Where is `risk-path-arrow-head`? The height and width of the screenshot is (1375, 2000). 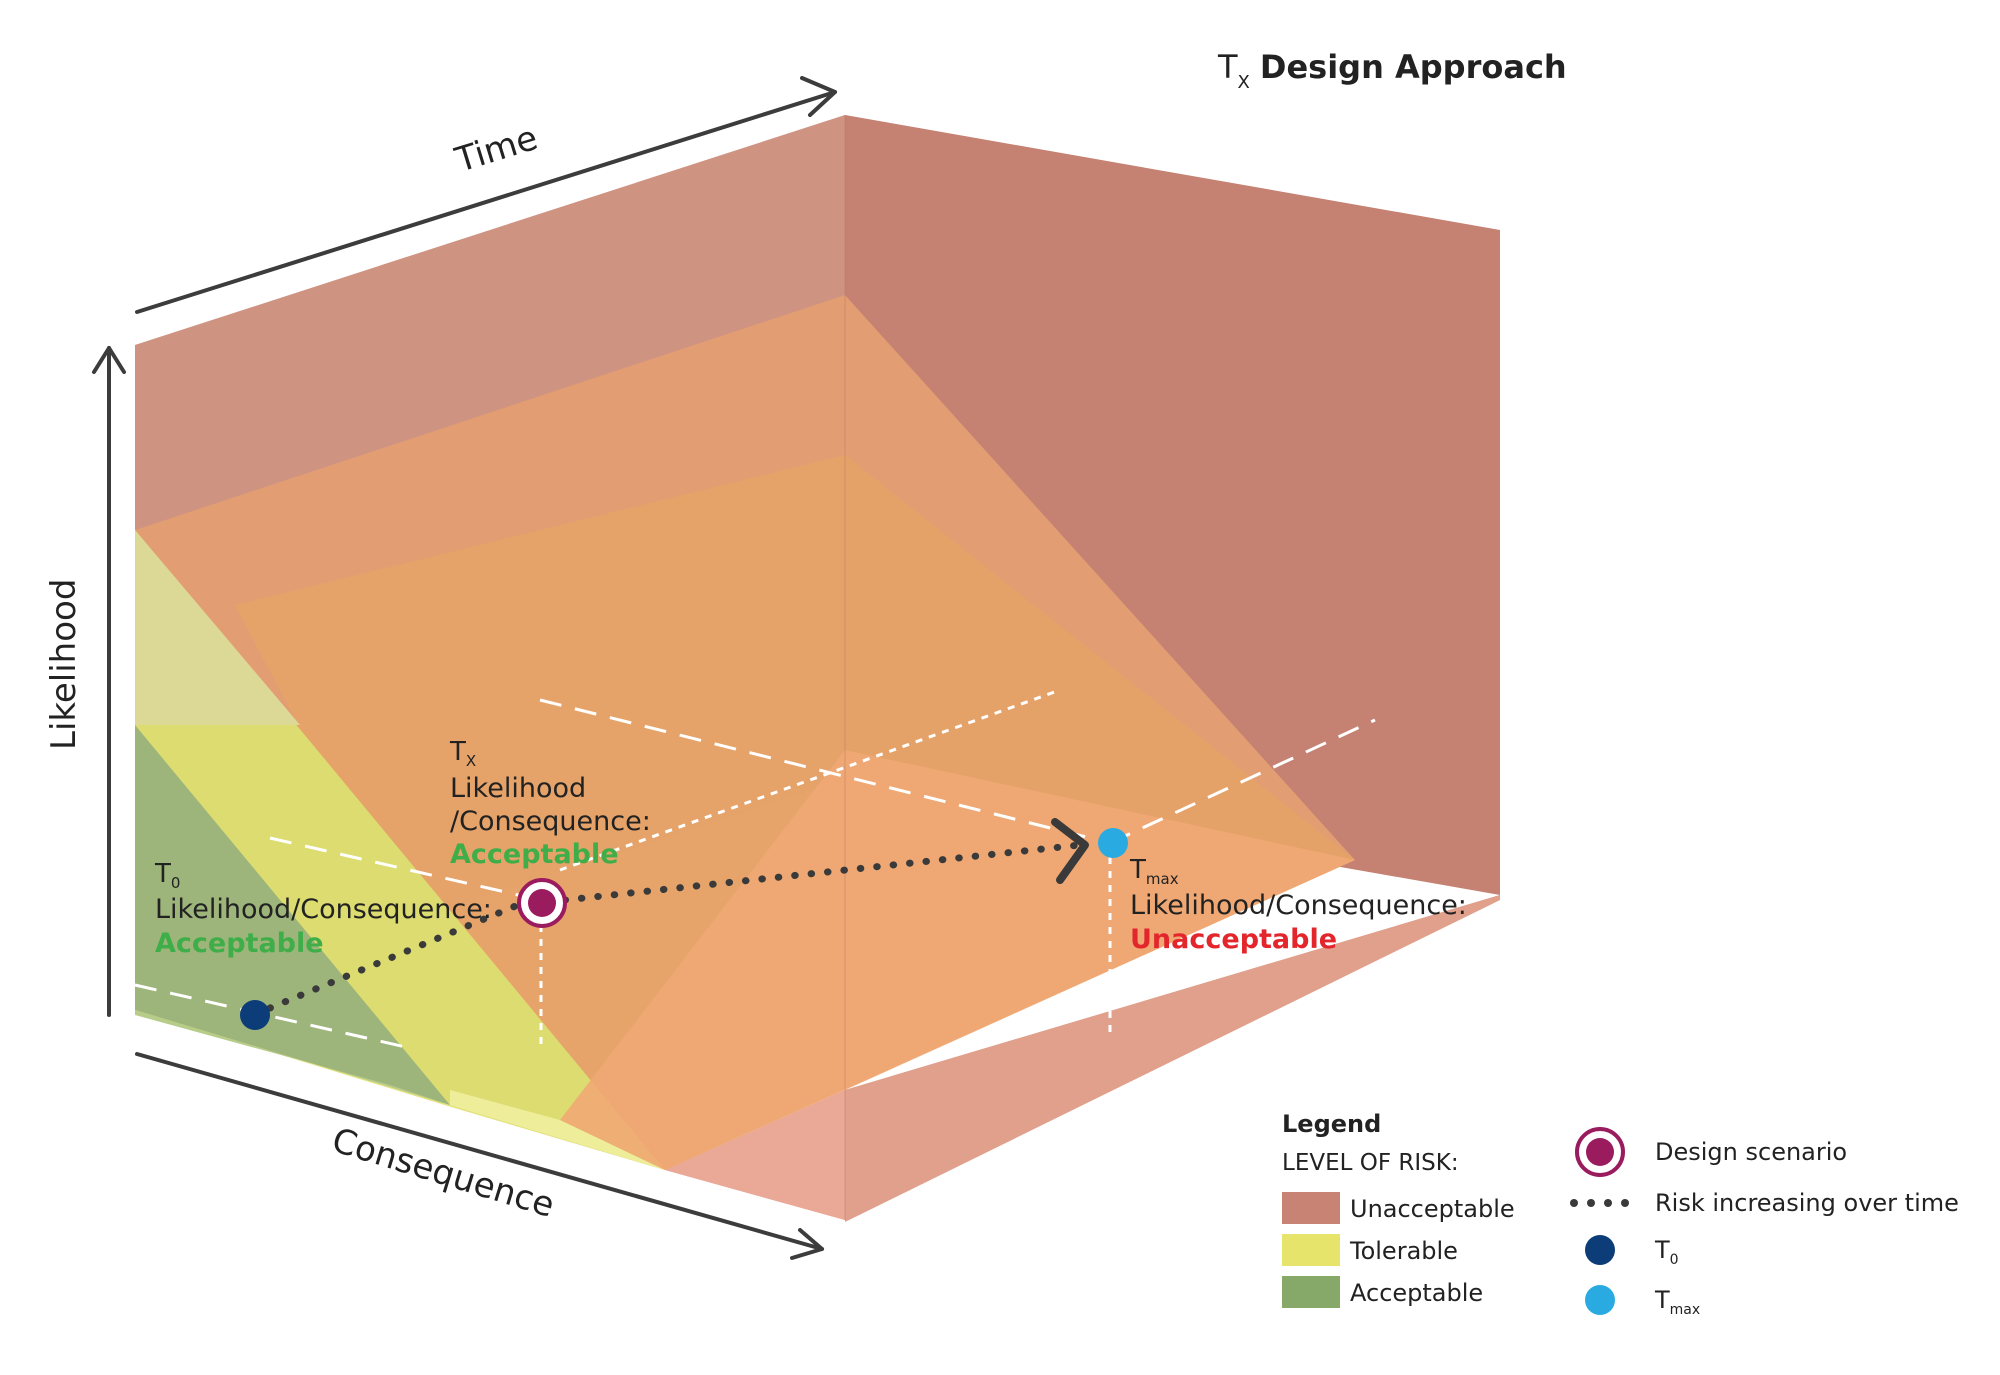 risk-path-arrow-head is located at coordinates (1070, 851).